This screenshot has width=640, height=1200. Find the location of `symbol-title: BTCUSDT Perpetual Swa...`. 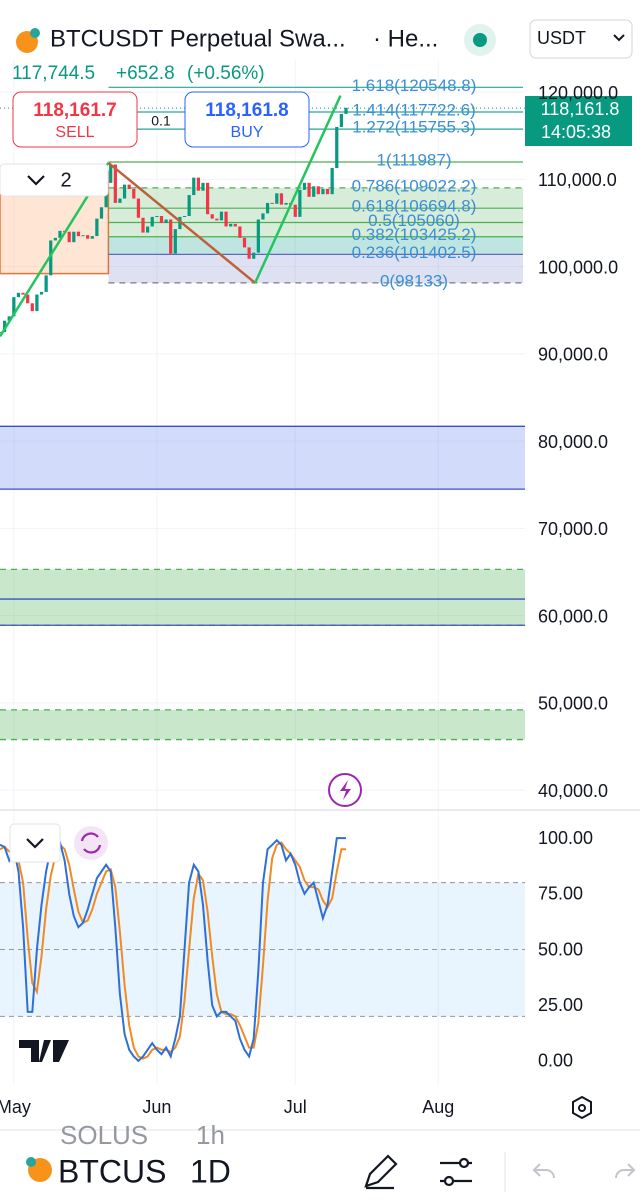

symbol-title: BTCUSDT Perpetual Swa... is located at coordinates (198, 38).